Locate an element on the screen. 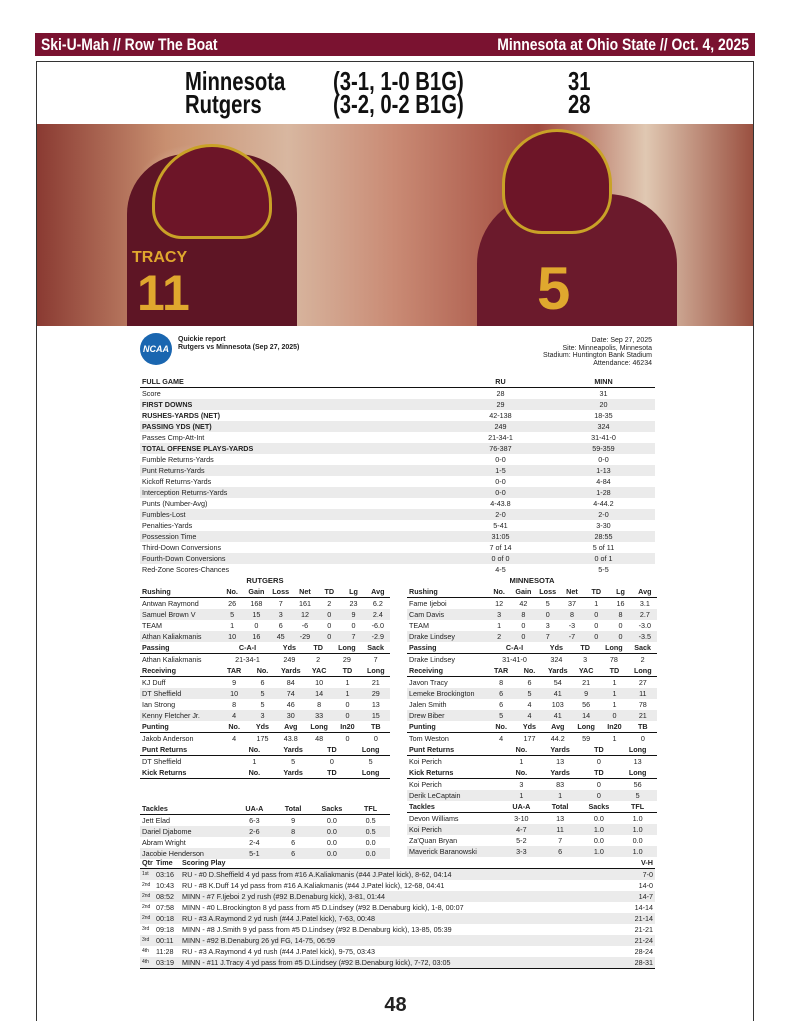 The height and width of the screenshot is (1029, 791). stat-value: 8 is located at coordinates (620, 614).